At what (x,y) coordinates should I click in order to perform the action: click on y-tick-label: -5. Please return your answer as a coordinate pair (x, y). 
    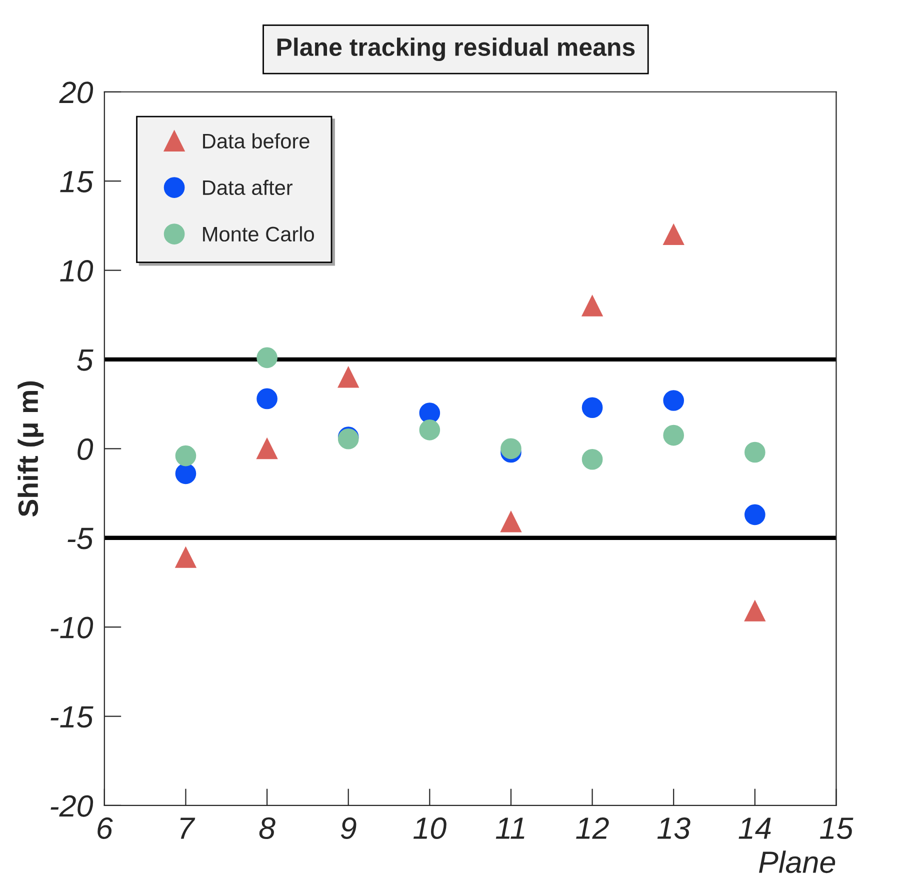
    Looking at the image, I should click on (81, 539).